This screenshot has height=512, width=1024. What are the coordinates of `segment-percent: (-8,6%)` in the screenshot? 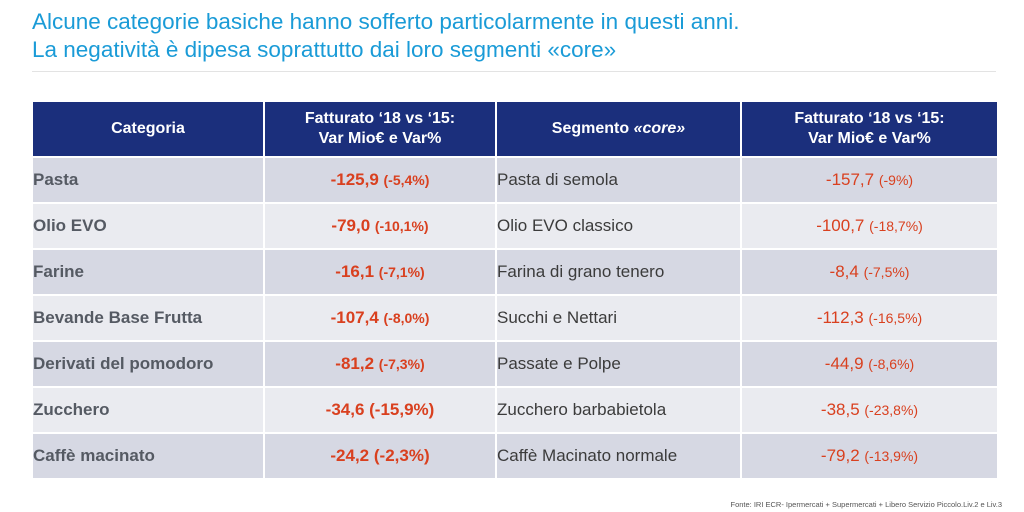 It's located at (891, 364).